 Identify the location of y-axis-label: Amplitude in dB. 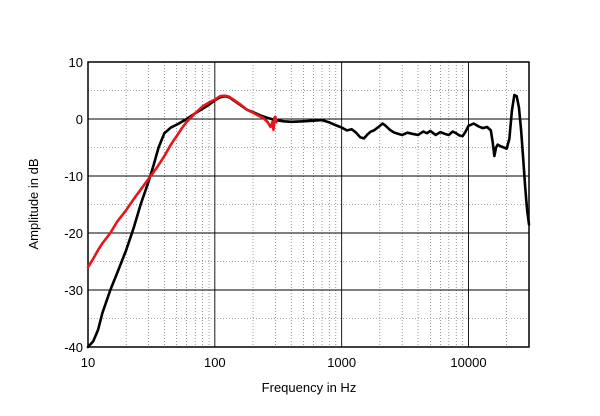
(33, 203).